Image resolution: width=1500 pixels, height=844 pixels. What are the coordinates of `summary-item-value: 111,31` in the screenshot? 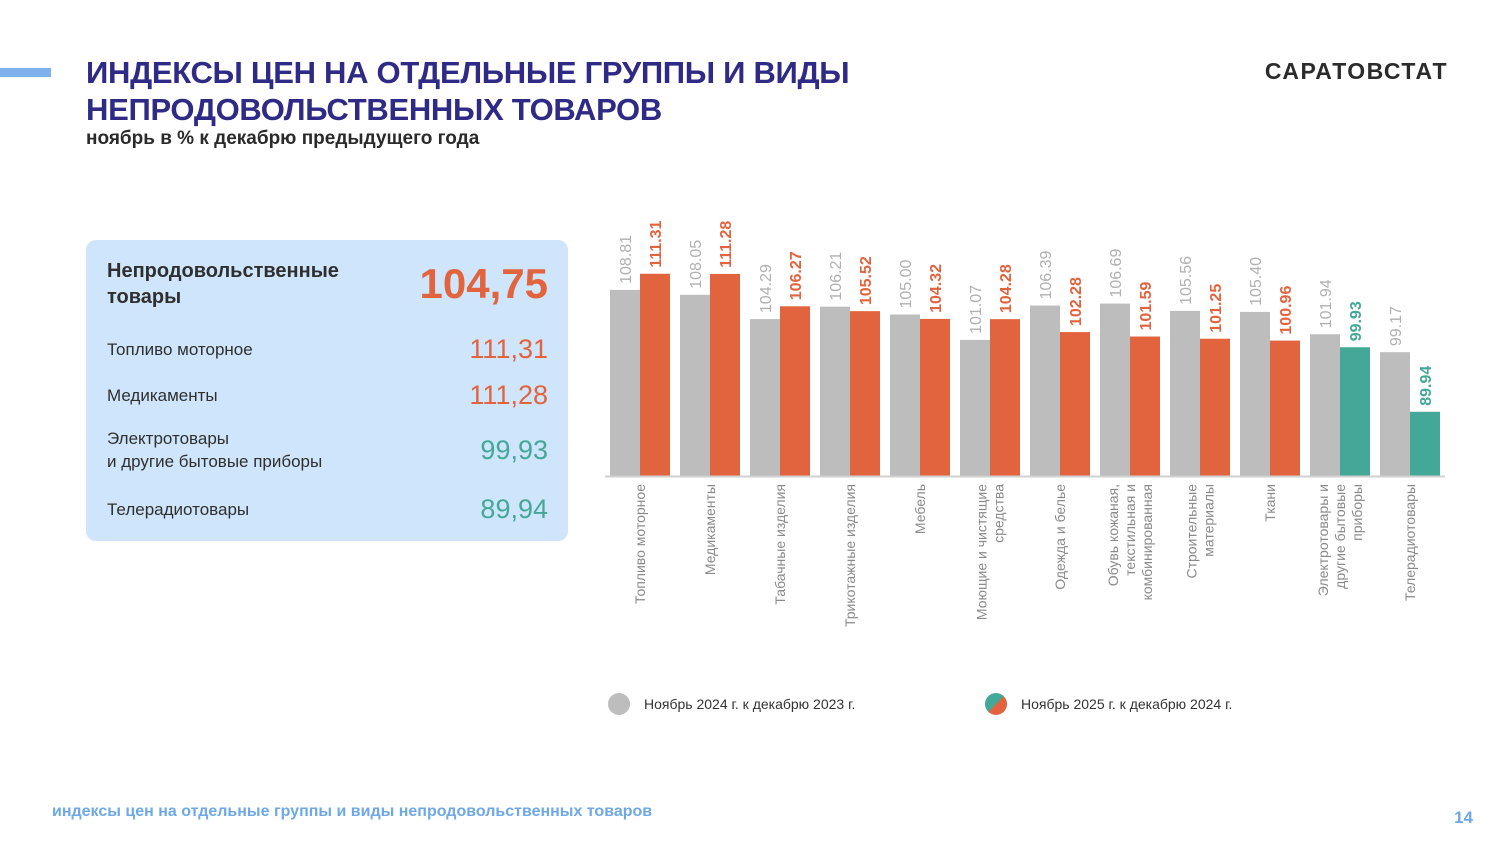 It's located at (508, 349).